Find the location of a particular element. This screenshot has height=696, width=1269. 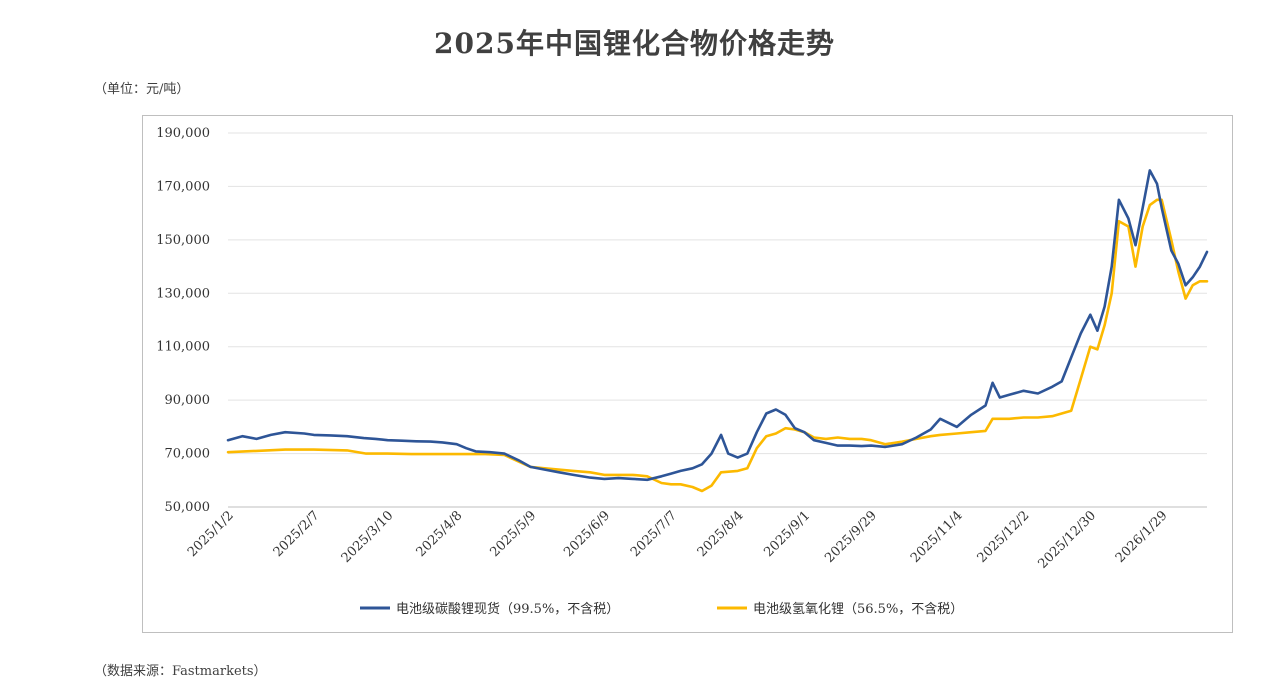

chart-title: 2025年中国锂化合物价格走势 is located at coordinates (634, 43).